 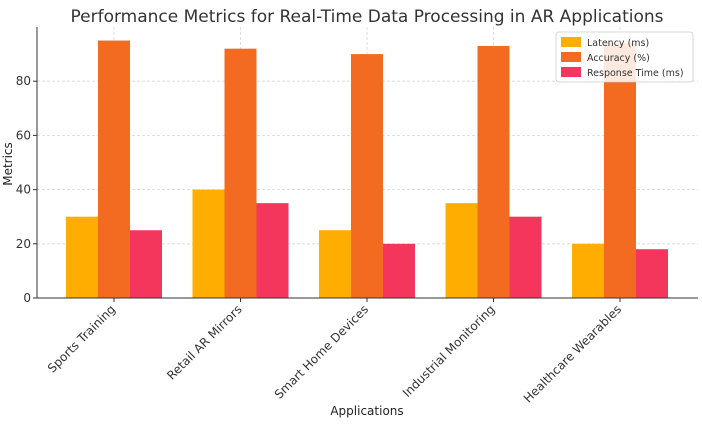 I want to click on y-axis-label: Metrics, so click(x=8, y=164).